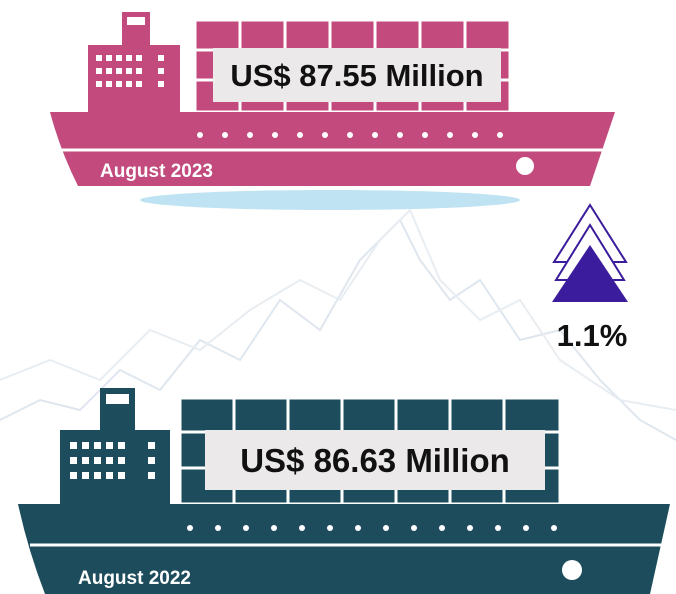 The width and height of the screenshot is (676, 594). I want to click on hull, so click(344, 549).